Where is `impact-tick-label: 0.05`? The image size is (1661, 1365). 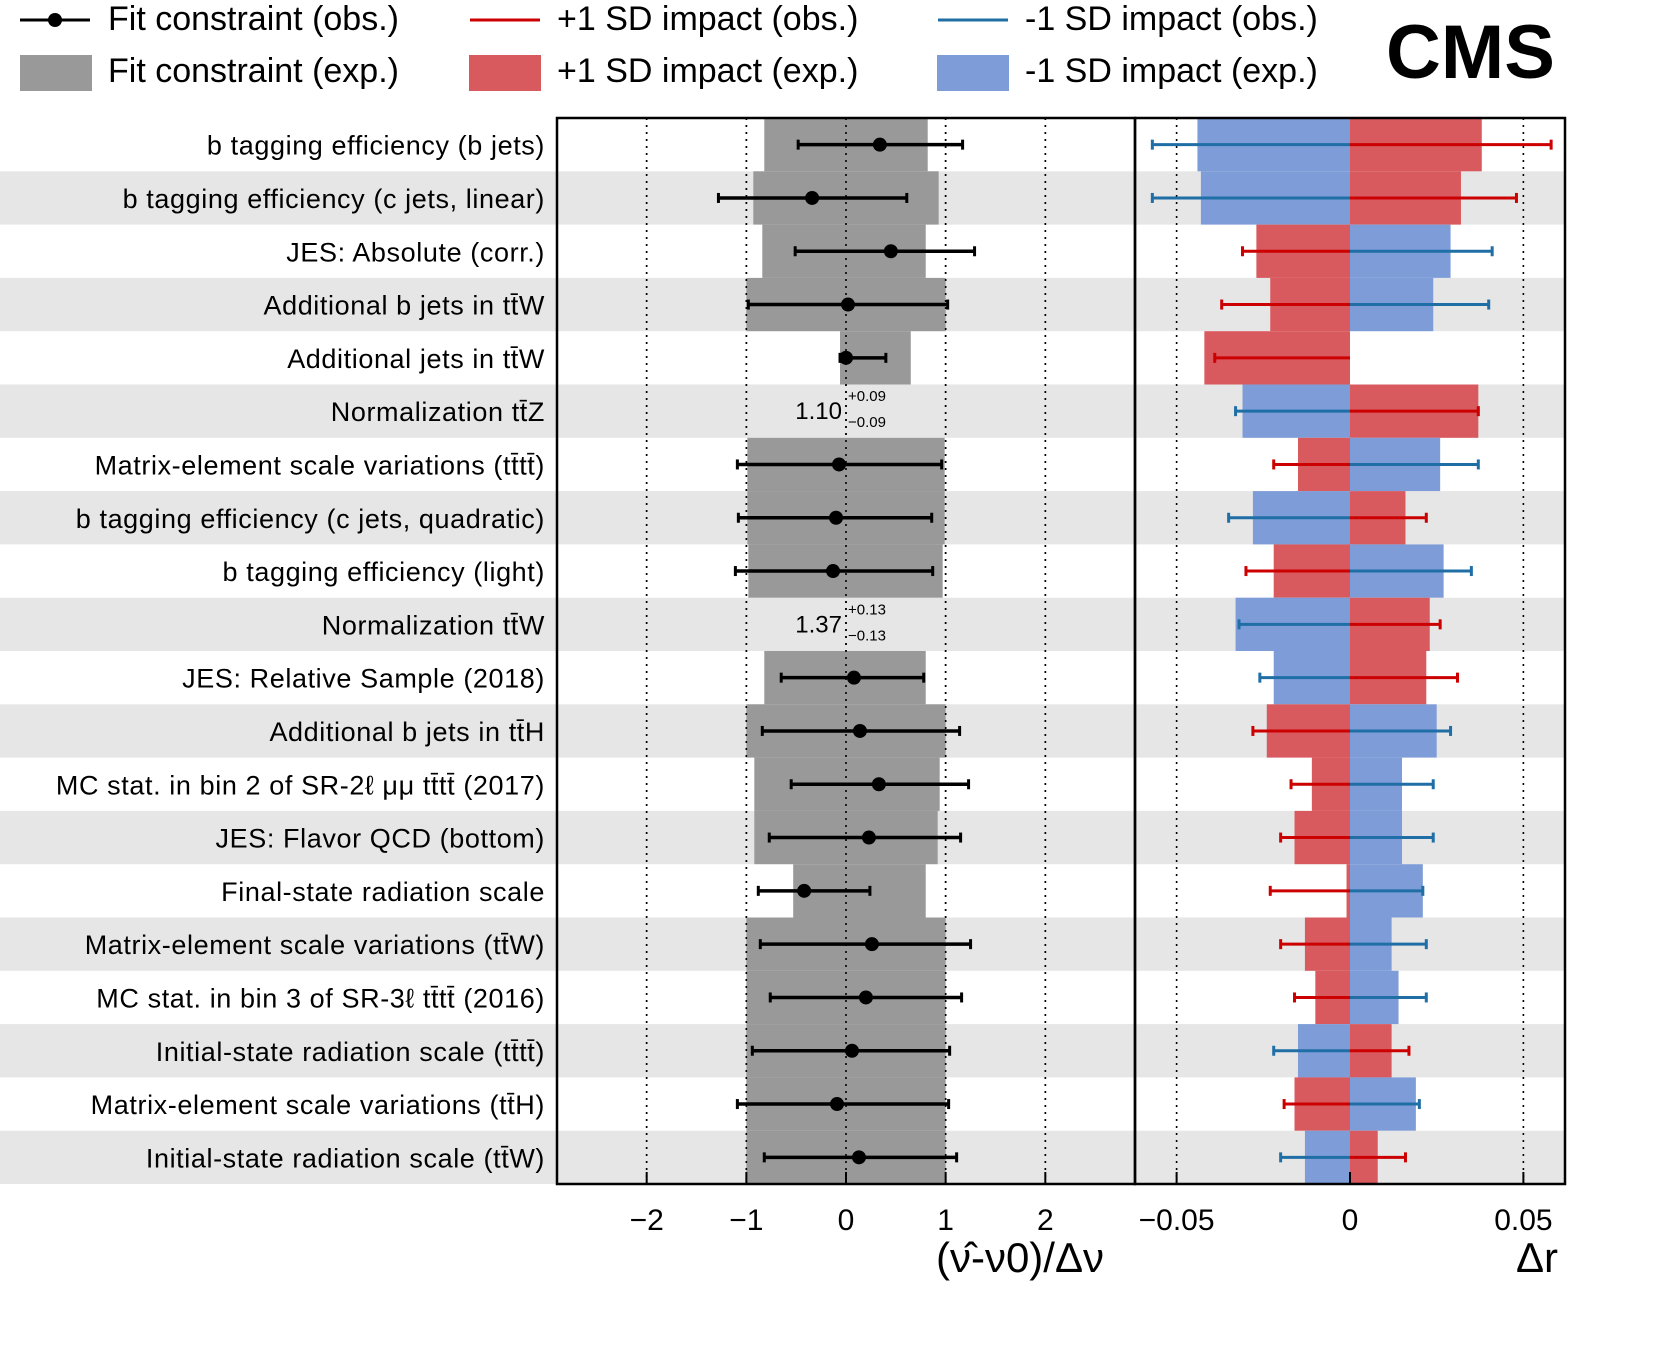 impact-tick-label: 0.05 is located at coordinates (1523, 1220).